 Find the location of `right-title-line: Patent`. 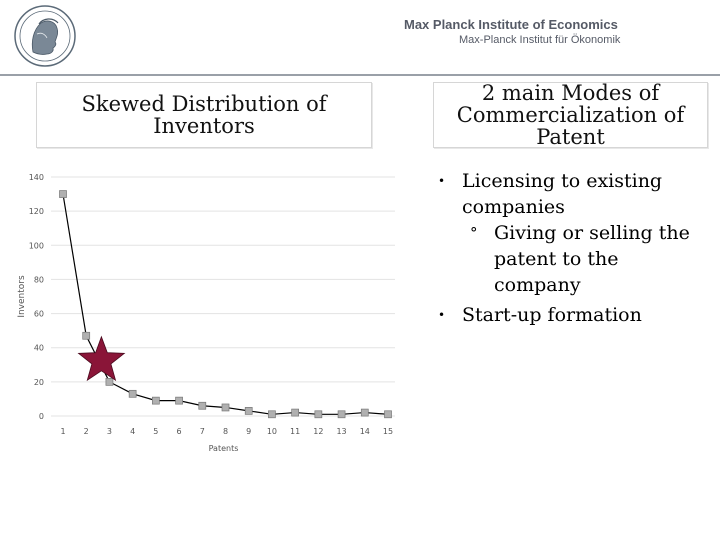

right-title-line: Patent is located at coordinates (570, 137).